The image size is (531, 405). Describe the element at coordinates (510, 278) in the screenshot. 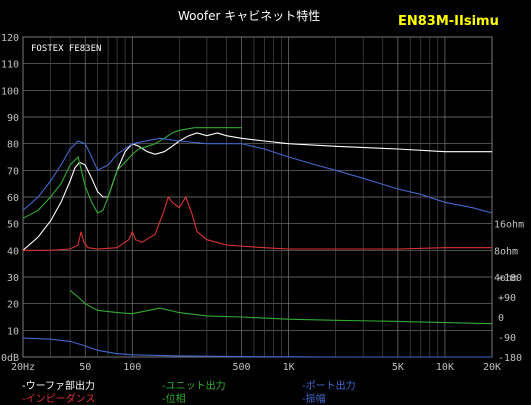

I see `phase-tick-label: +180` at that location.